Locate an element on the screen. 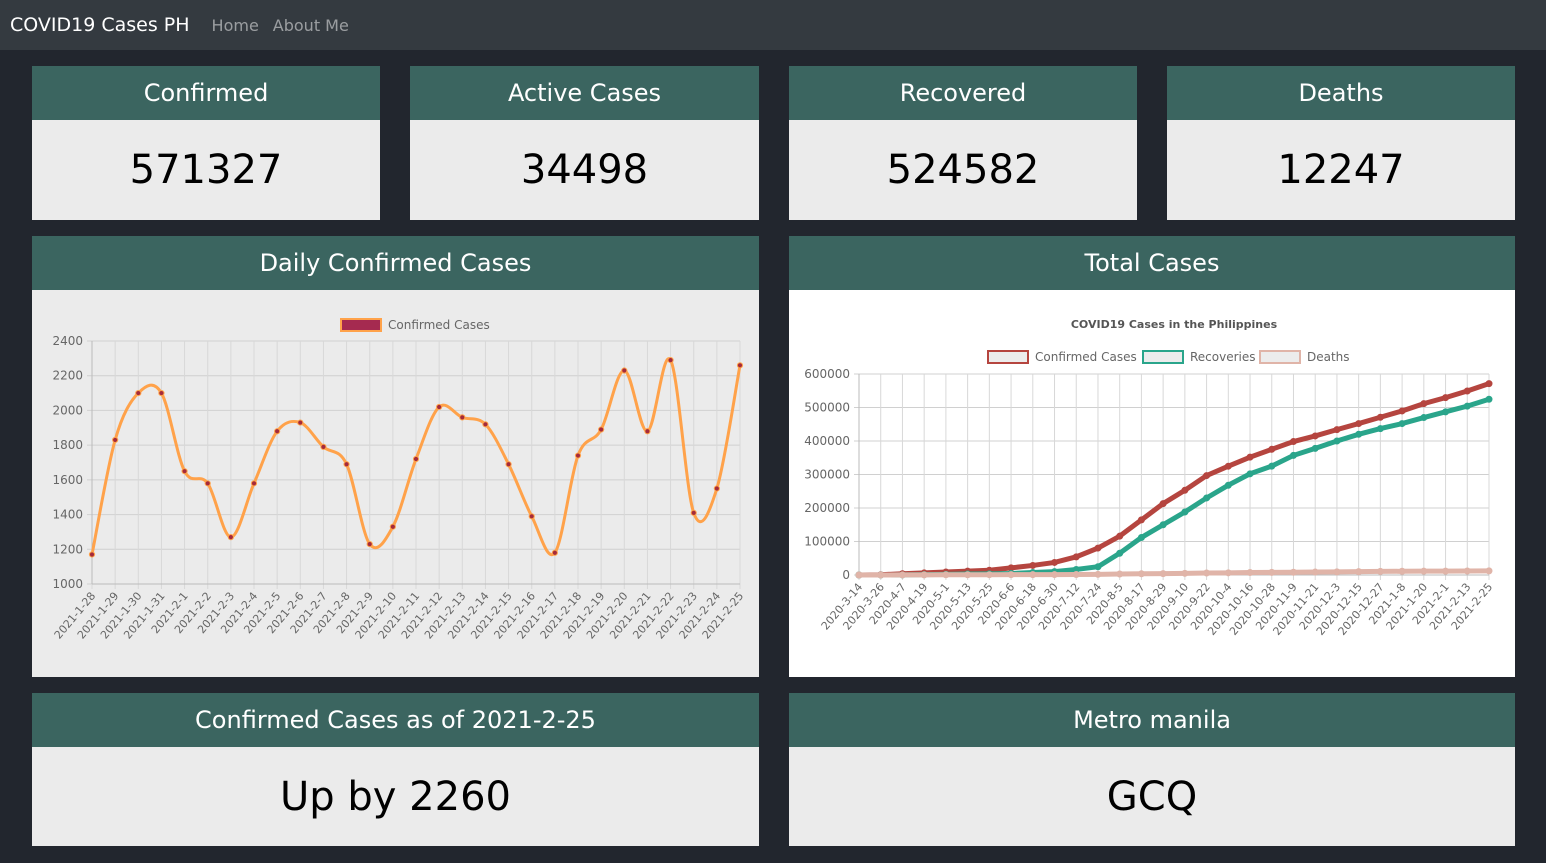 The height and width of the screenshot is (863, 1546). stat-card-recovered: Recovered 524582 is located at coordinates (963, 143).